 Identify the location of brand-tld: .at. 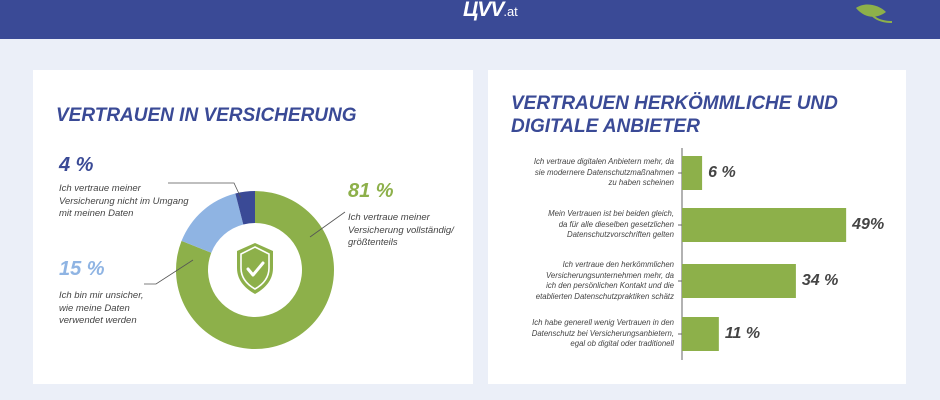
(510, 11).